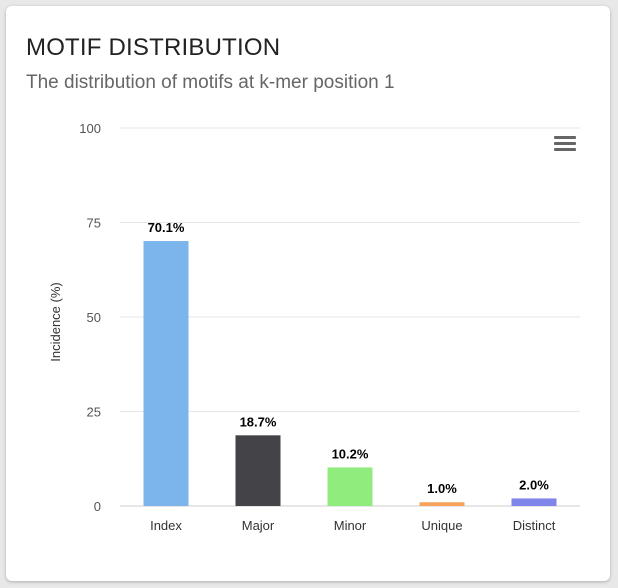 The height and width of the screenshot is (588, 618). I want to click on data-label: 1.0%, so click(442, 488).